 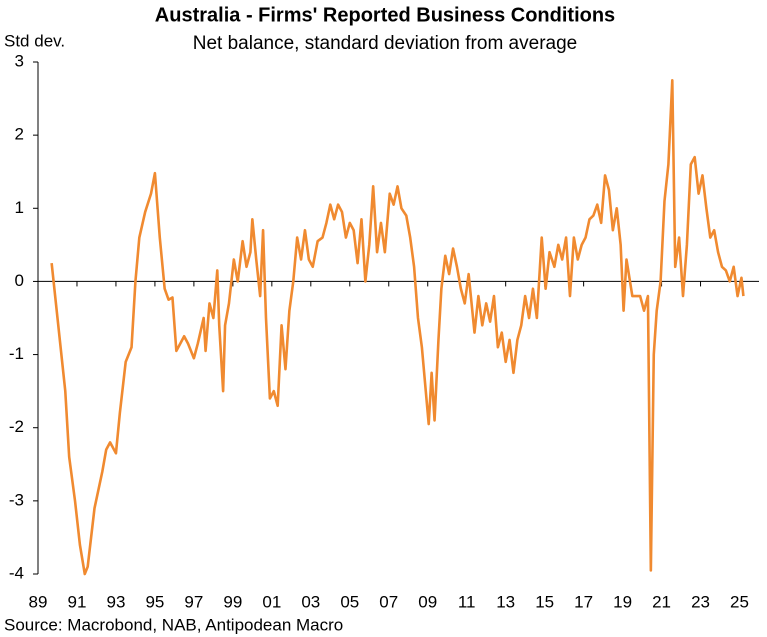 What do you see at coordinates (467, 601) in the screenshot?
I see `x-tick-label: 11` at bounding box center [467, 601].